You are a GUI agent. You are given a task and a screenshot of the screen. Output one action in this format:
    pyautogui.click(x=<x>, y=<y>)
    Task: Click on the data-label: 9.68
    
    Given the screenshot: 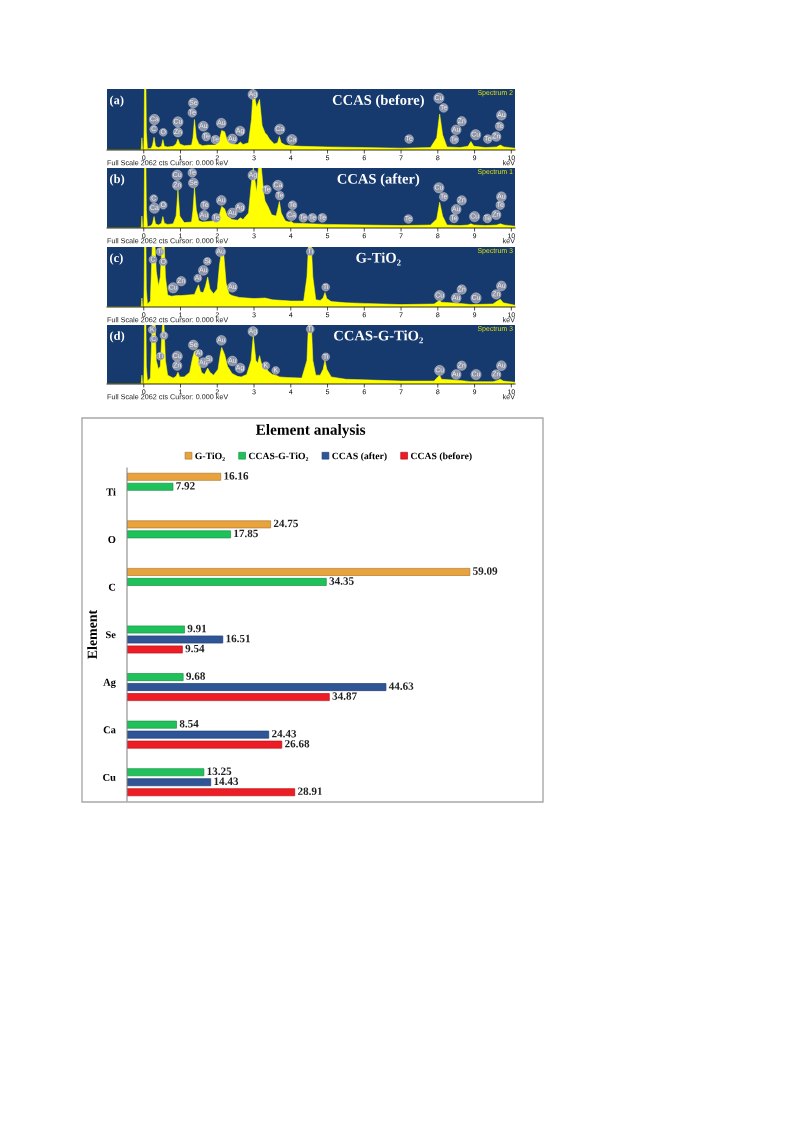 What is the action you would take?
    pyautogui.click(x=196, y=676)
    